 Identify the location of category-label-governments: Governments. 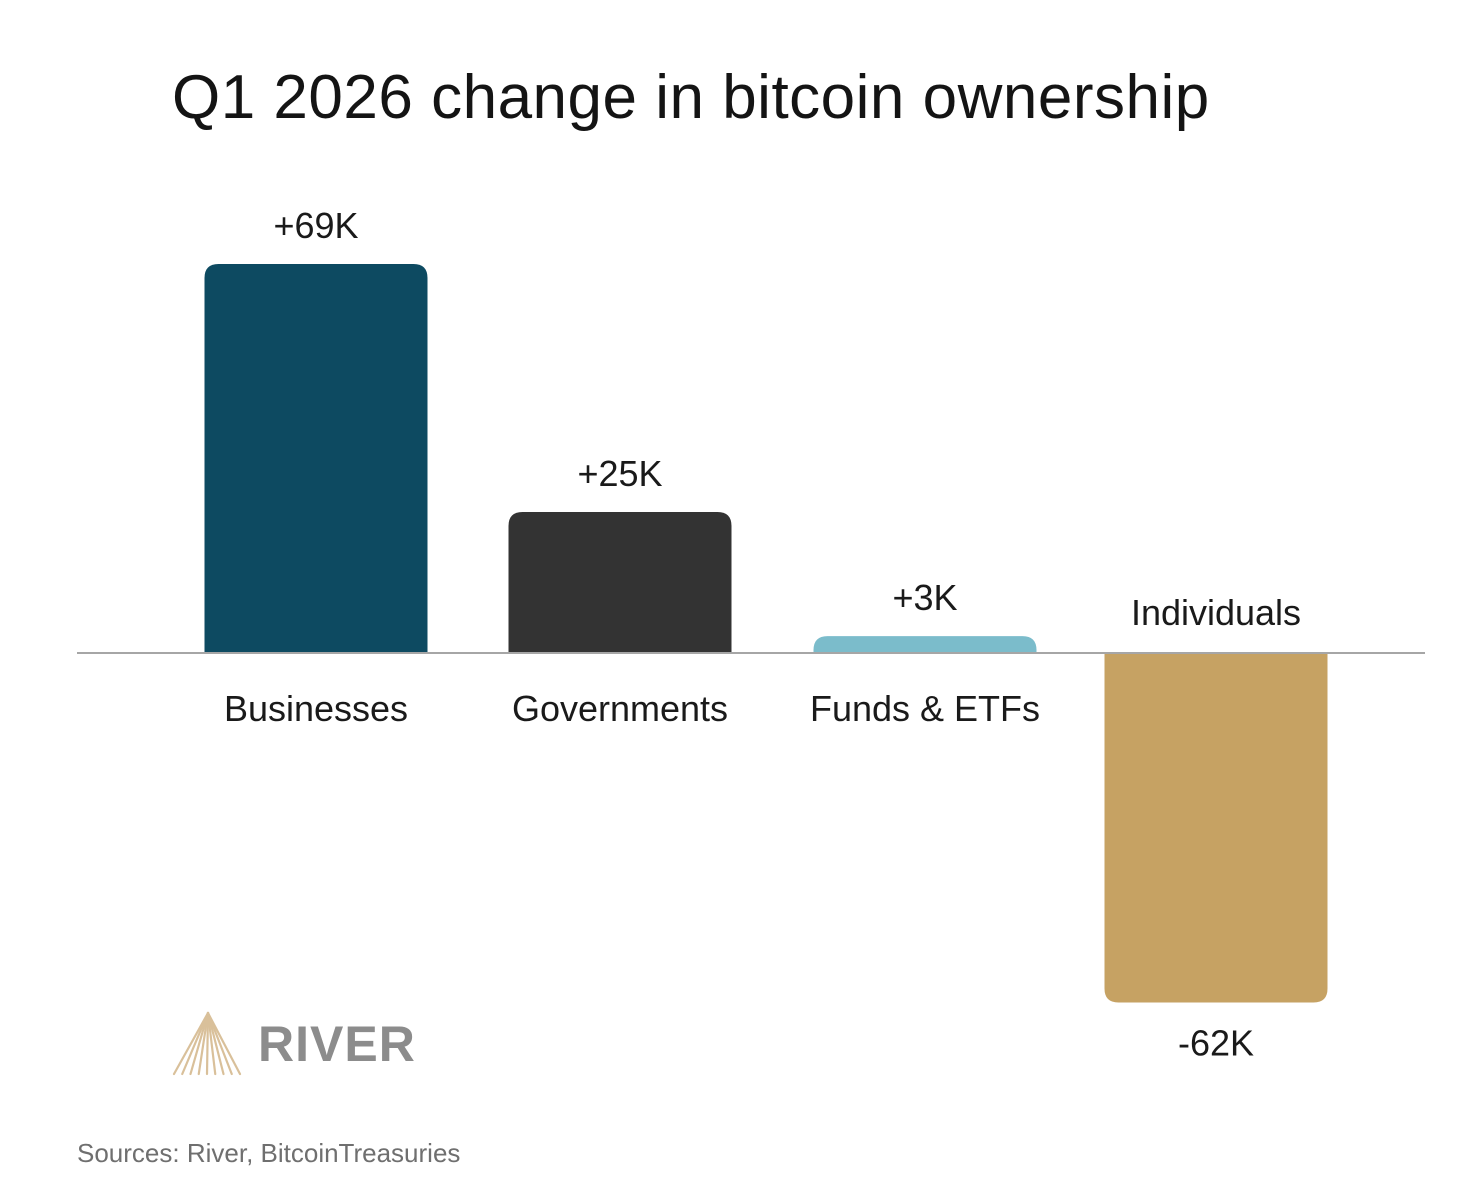
(620, 708).